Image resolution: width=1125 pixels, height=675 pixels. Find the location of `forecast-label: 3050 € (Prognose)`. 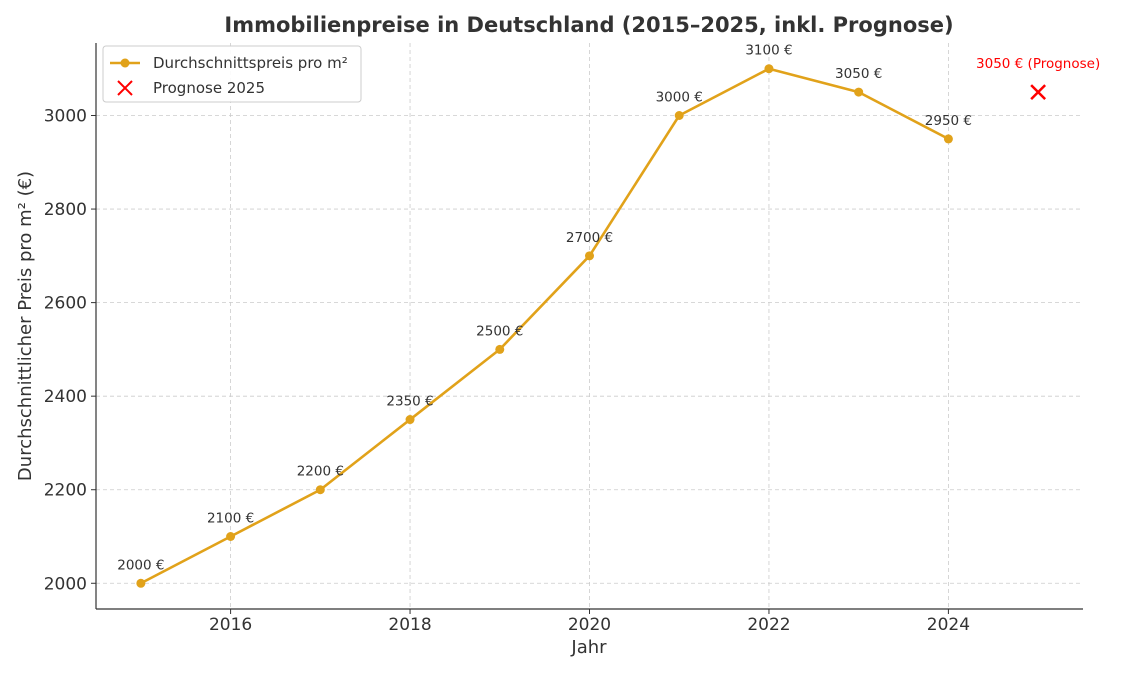

forecast-label: 3050 € (Prognose) is located at coordinates (1038, 64).